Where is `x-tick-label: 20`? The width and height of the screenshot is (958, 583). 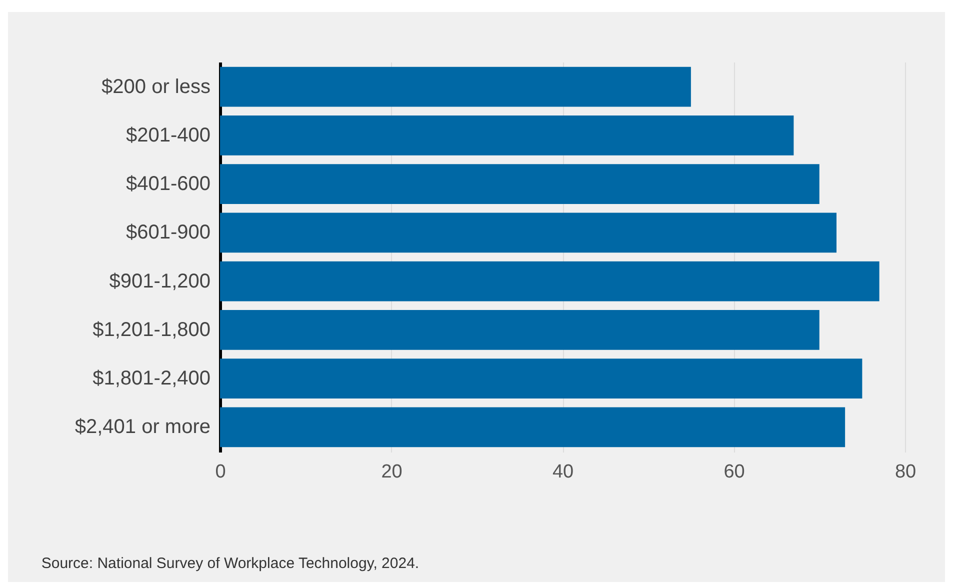
x-tick-label: 20 is located at coordinates (391, 472).